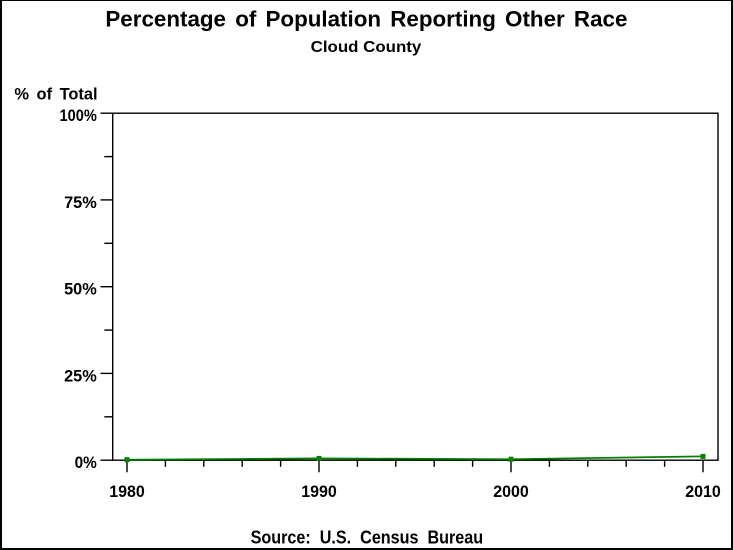 The width and height of the screenshot is (733, 550). I want to click on svg-text: Cloud County, so click(366, 47).